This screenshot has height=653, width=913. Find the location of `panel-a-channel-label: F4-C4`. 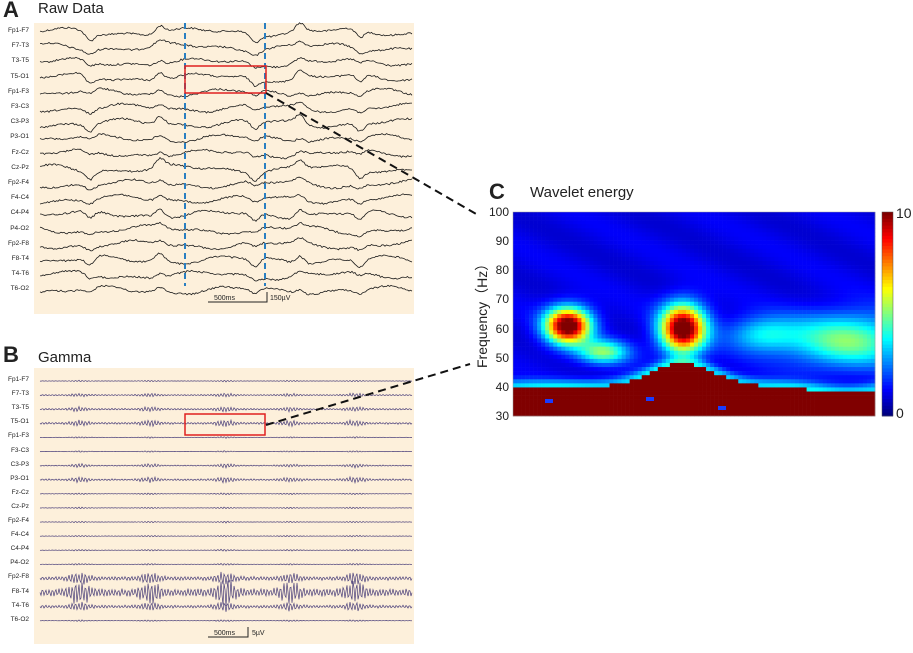

panel-a-channel-label: F4-C4 is located at coordinates (19, 198).